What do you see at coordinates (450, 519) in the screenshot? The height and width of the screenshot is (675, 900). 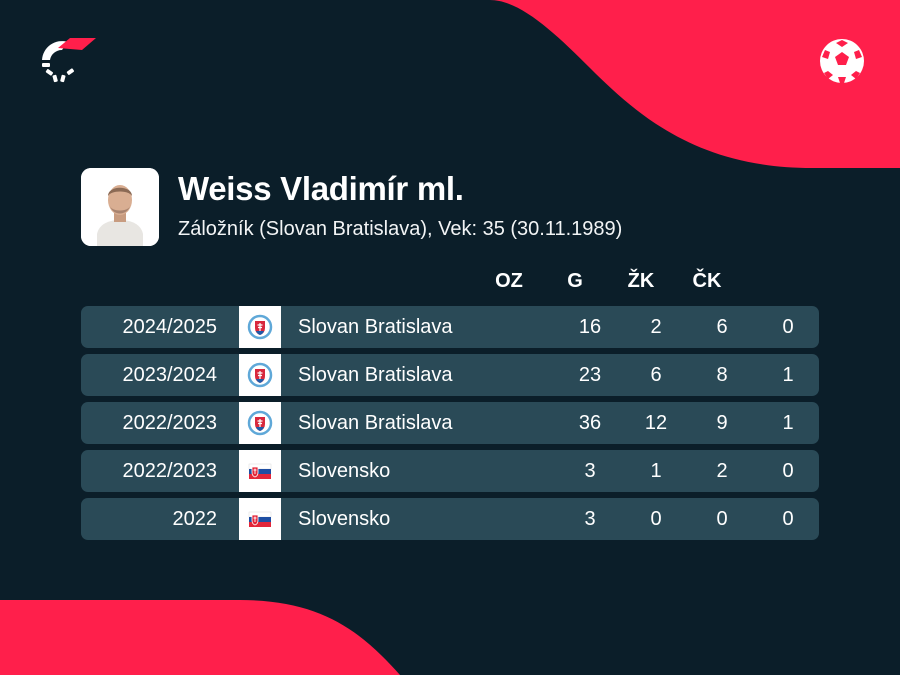 I see `table-row: 2022 Slovensko 3 0 0 0` at bounding box center [450, 519].